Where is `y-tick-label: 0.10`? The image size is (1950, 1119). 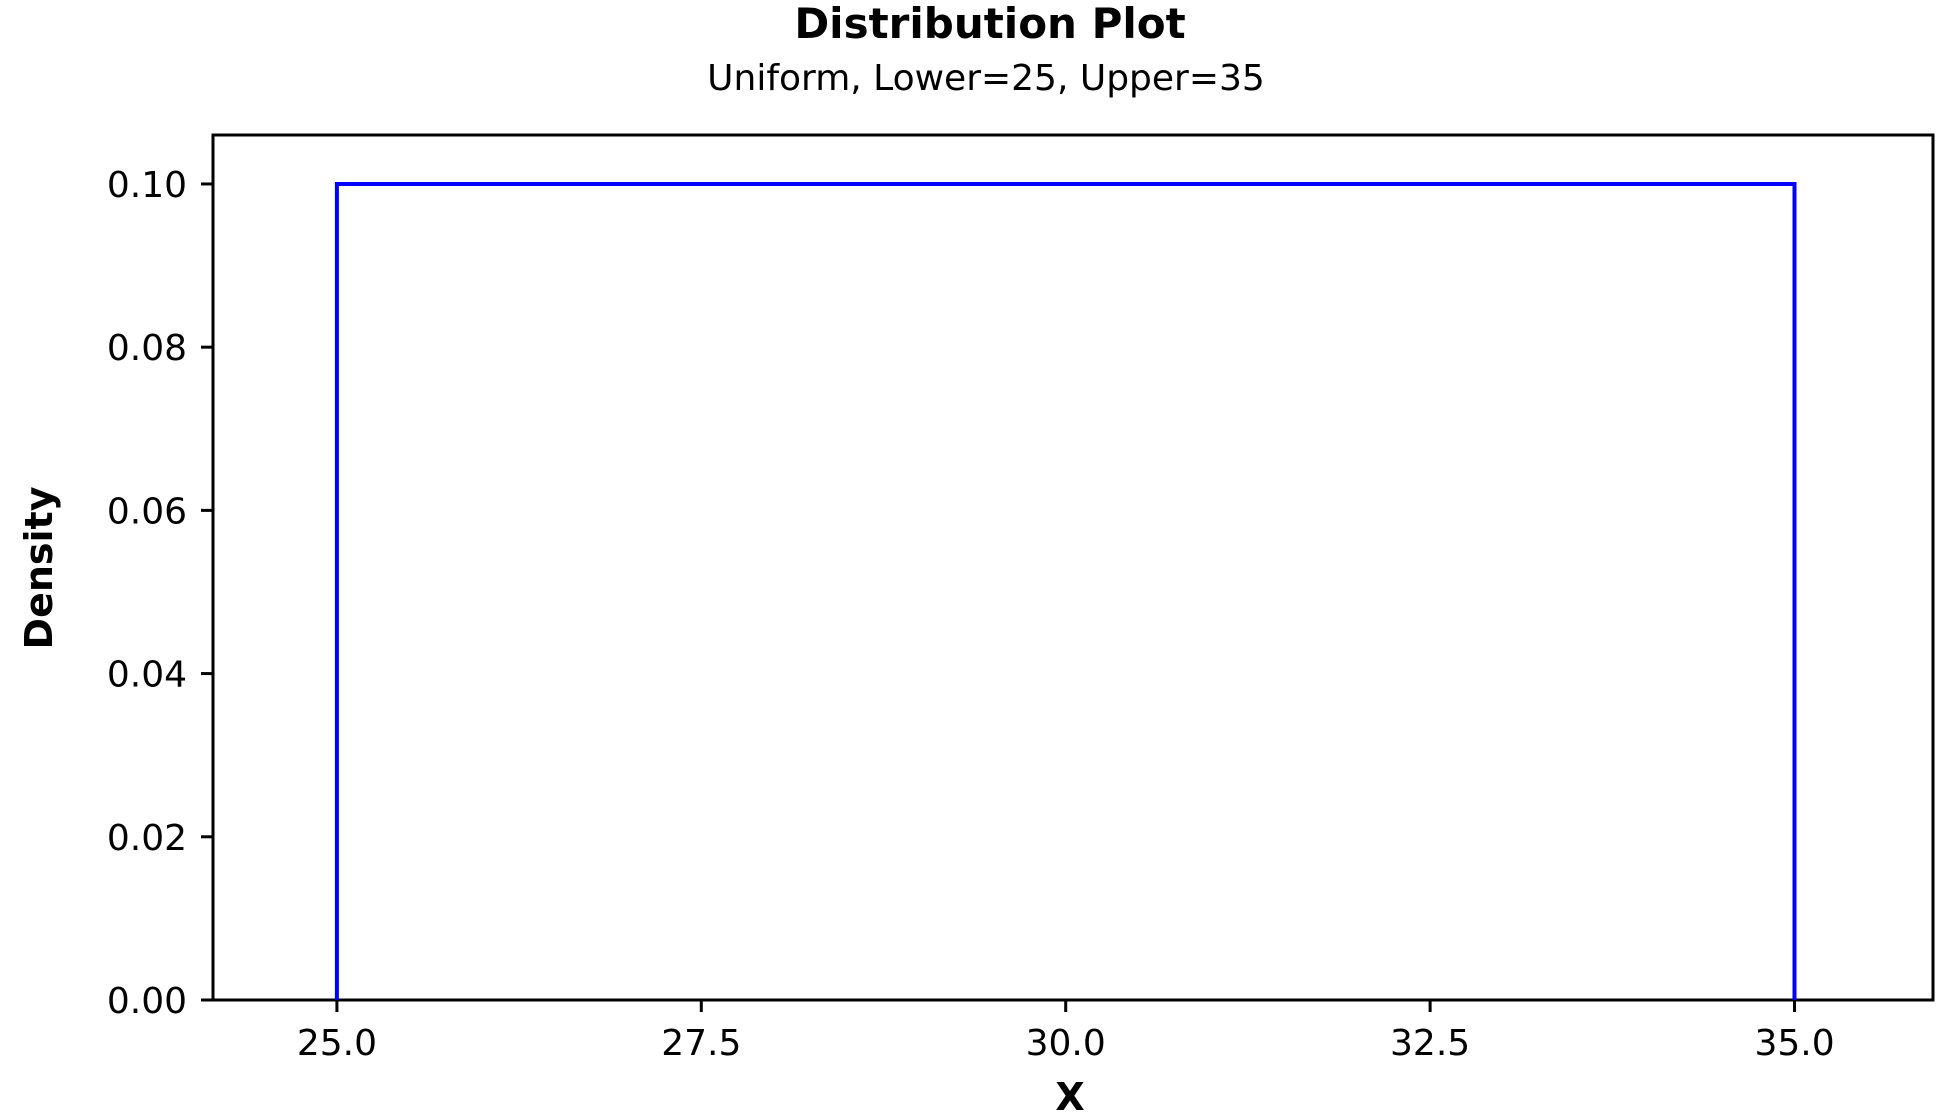 y-tick-label: 0.10 is located at coordinates (147, 185).